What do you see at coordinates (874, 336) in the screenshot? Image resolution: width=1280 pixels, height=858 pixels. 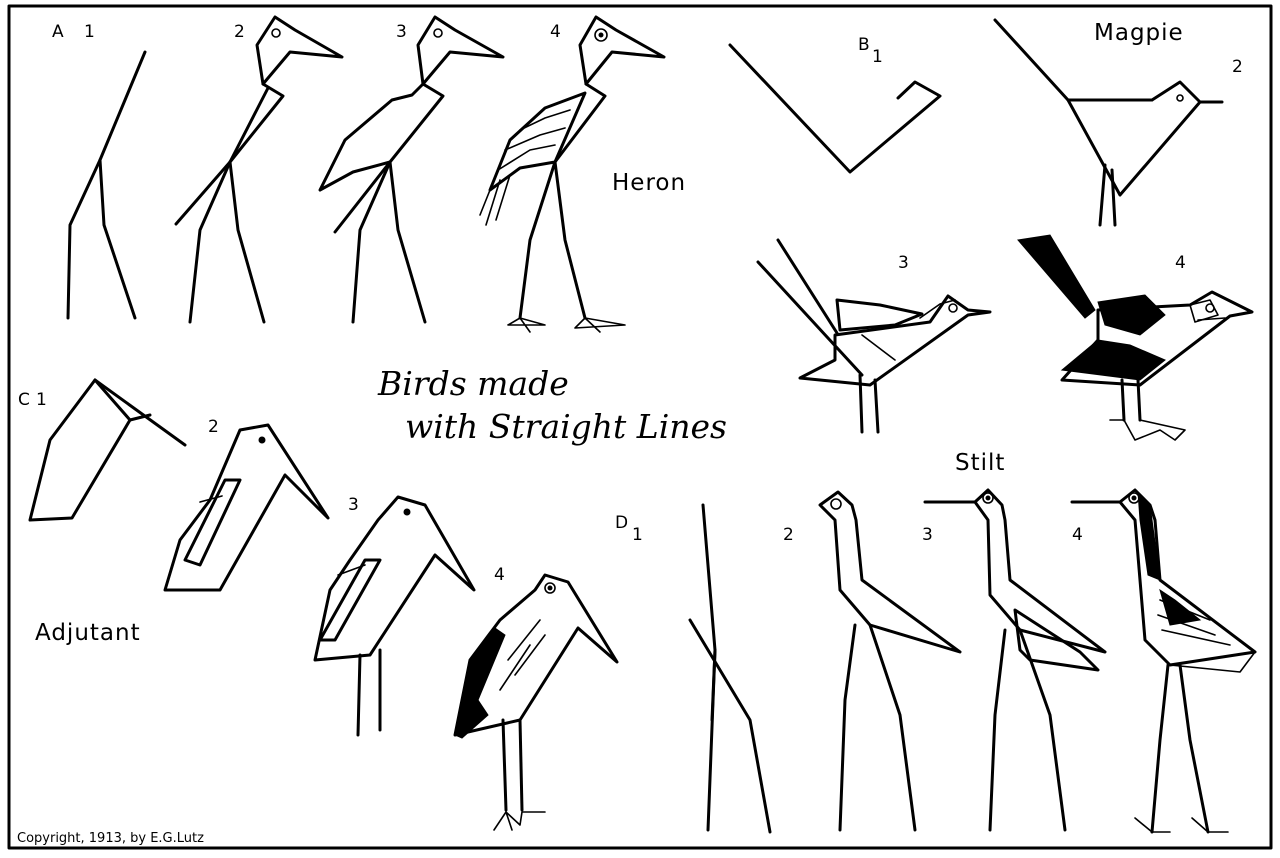 I see `magpie-step-3-drawing` at bounding box center [874, 336].